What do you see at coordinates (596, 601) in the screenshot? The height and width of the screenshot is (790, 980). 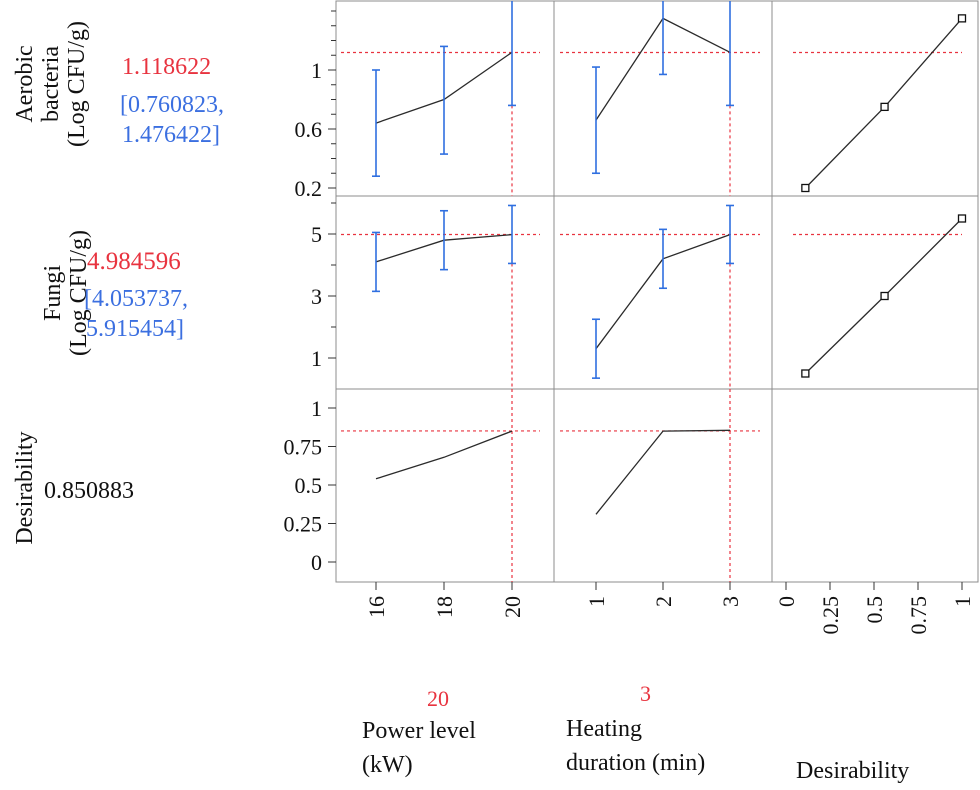 I see `x-tick-label-time-0: 1` at bounding box center [596, 601].